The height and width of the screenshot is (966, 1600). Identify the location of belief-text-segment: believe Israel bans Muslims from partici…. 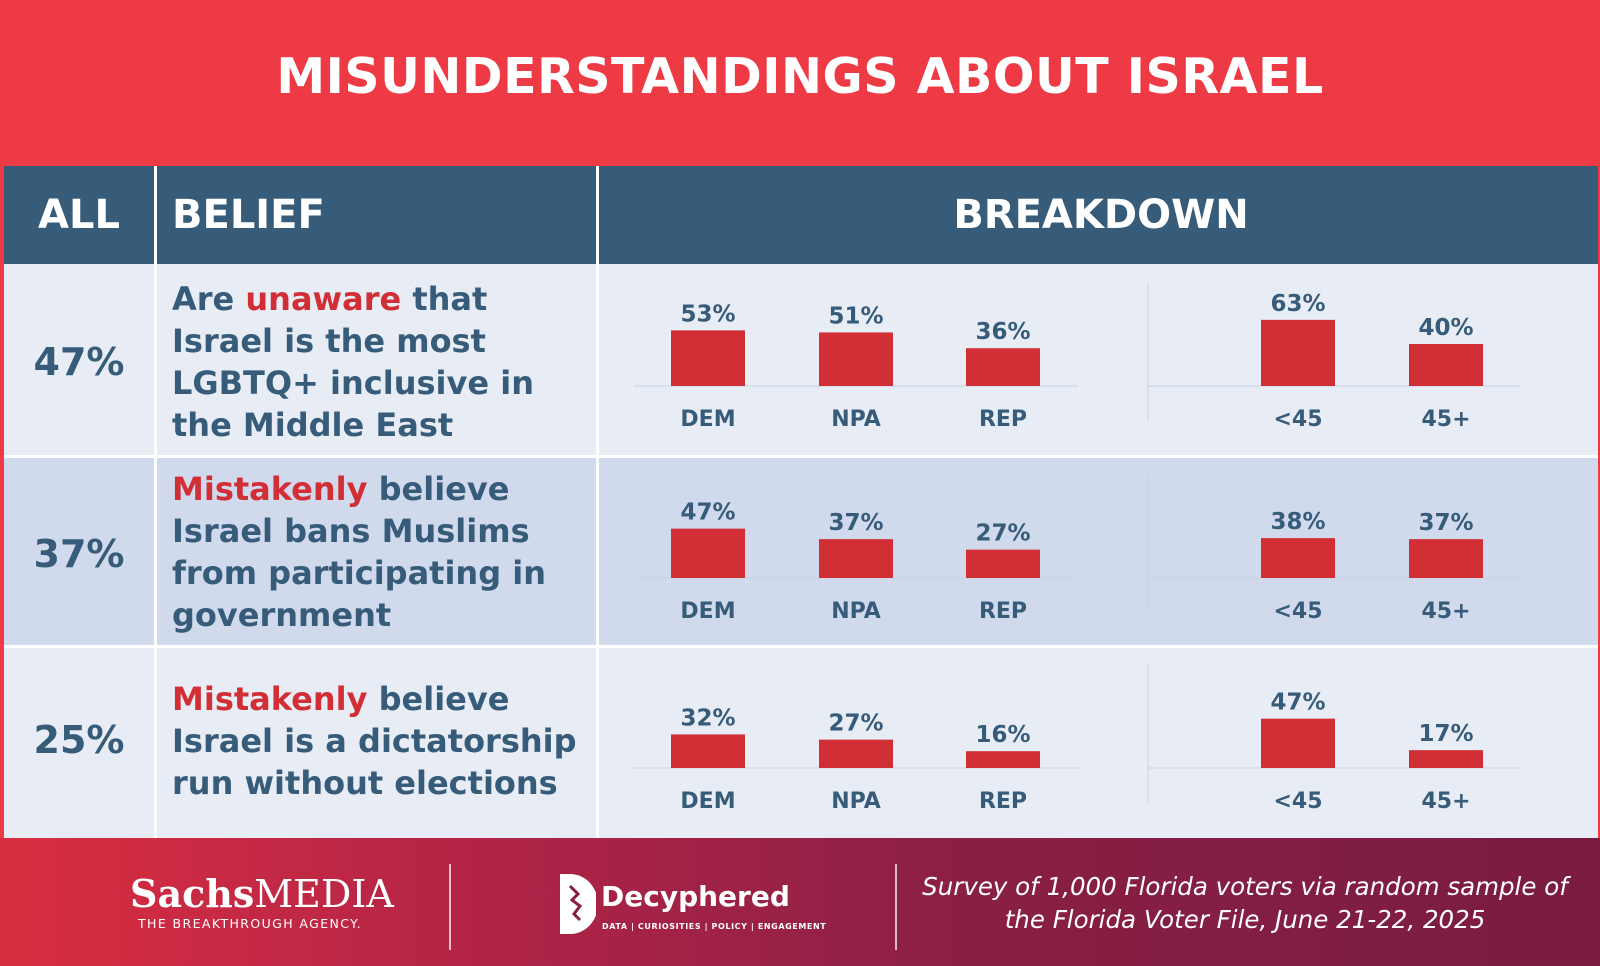
(359, 552).